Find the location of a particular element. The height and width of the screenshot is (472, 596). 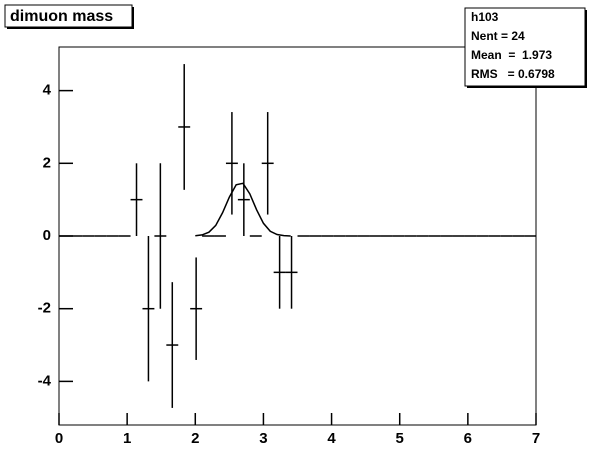

stats-line: Nent = 24 is located at coordinates (498, 36).